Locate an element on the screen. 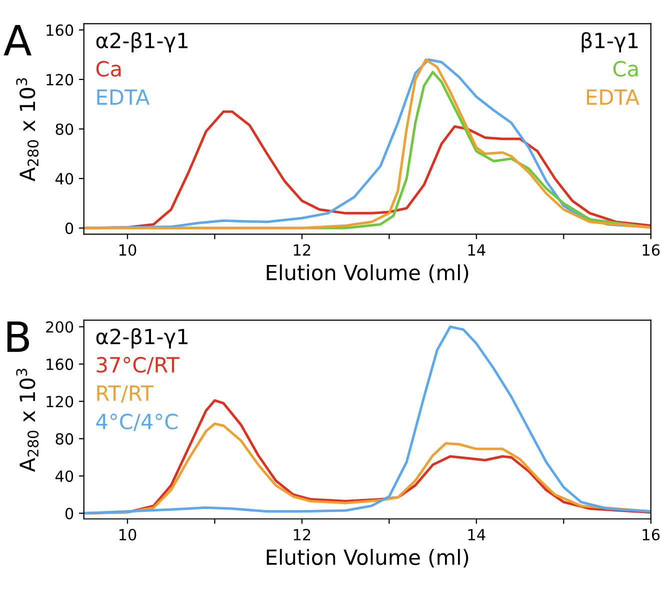 This screenshot has height=593, width=671. chart-title: B is located at coordinates (18, 337).